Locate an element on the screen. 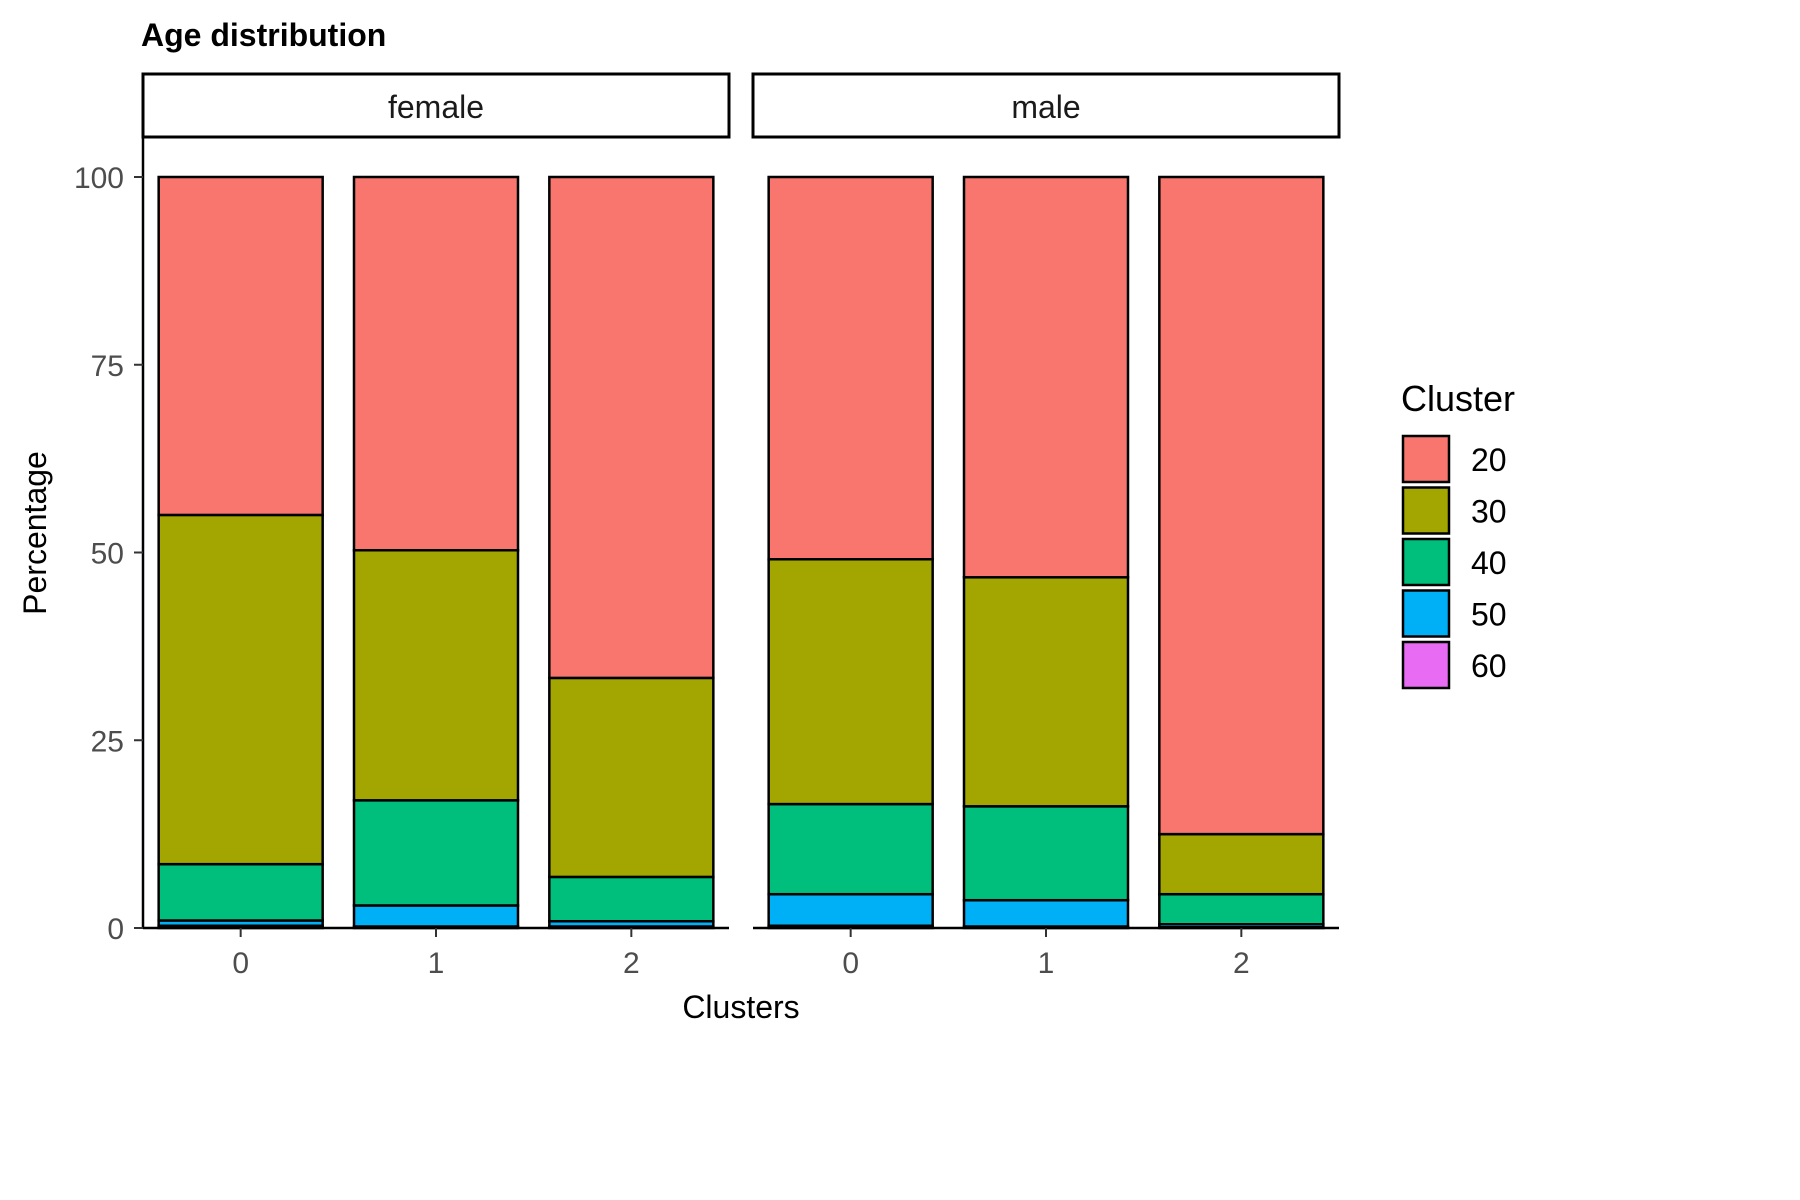  y-tick-label: 0 is located at coordinates (115, 929).